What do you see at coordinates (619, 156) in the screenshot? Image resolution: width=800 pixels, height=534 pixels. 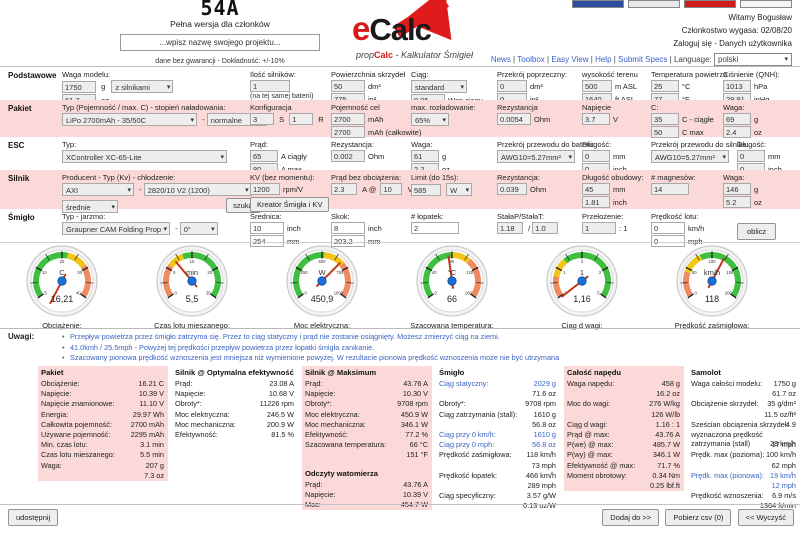 I see `battery-wire-mm-unit: mm` at bounding box center [619, 156].